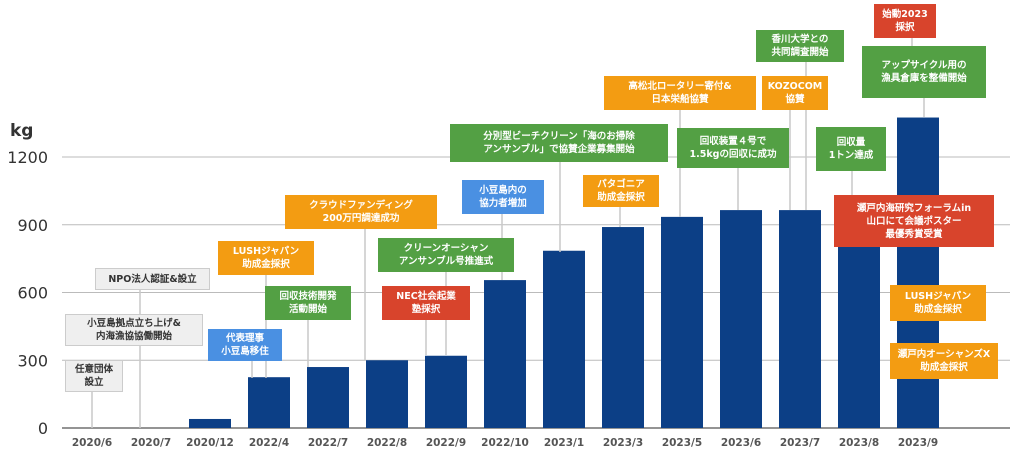 The image size is (1024, 461). What do you see at coordinates (924, 72) in the screenshot?
I see `annotation-box: アップサイクル用の 漁具倉庫を整備開始` at bounding box center [924, 72].